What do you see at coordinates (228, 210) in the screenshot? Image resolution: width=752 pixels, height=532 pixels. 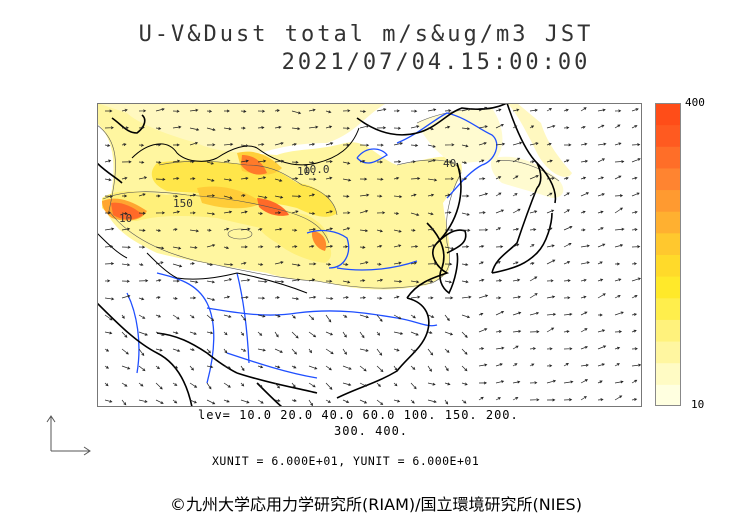 I see `borders` at bounding box center [228, 210].